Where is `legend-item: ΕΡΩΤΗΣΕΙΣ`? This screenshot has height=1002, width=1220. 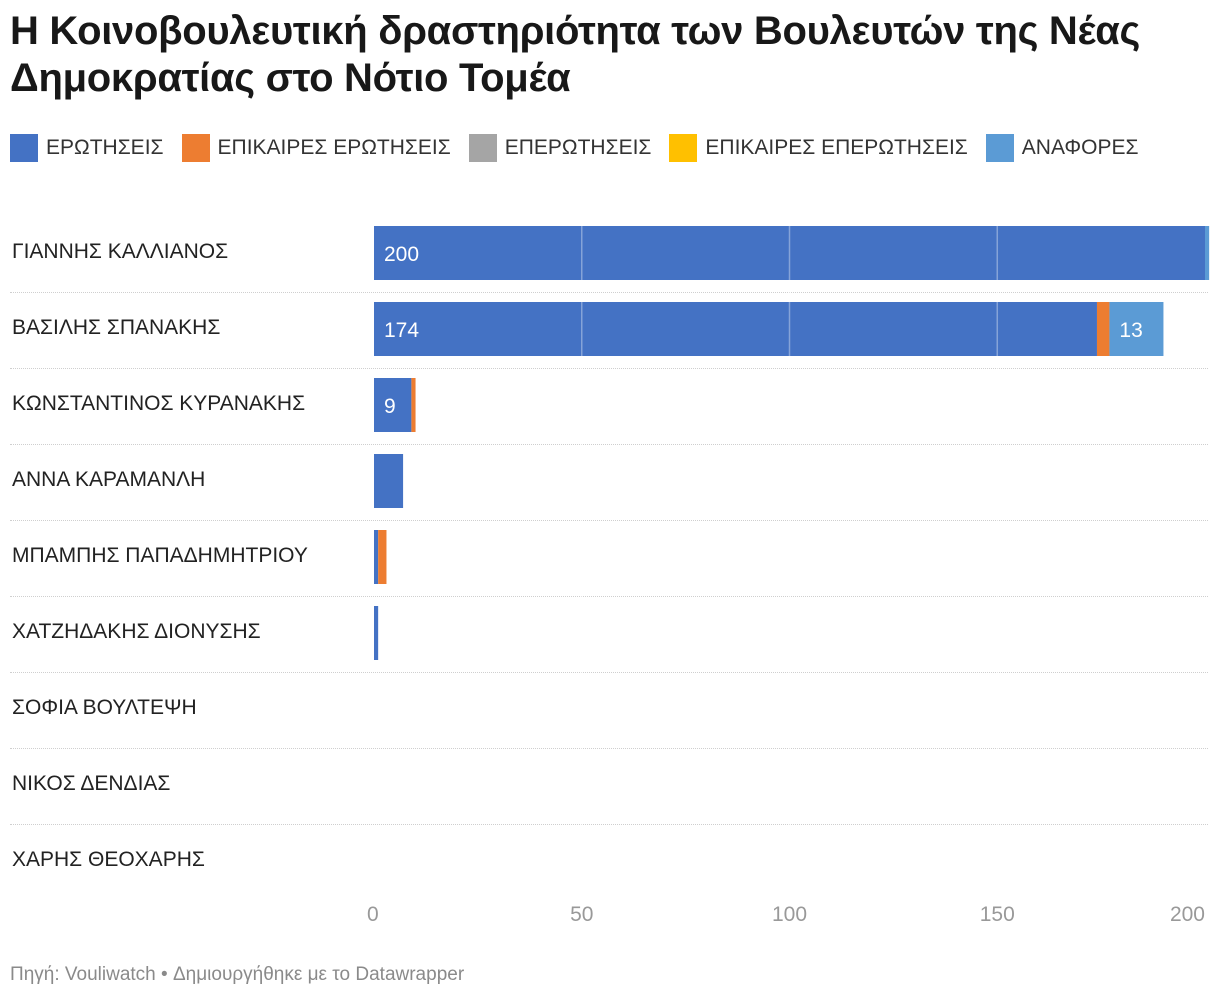
legend-item: ΕΡΩΤΗΣΕΙΣ is located at coordinates (87, 148).